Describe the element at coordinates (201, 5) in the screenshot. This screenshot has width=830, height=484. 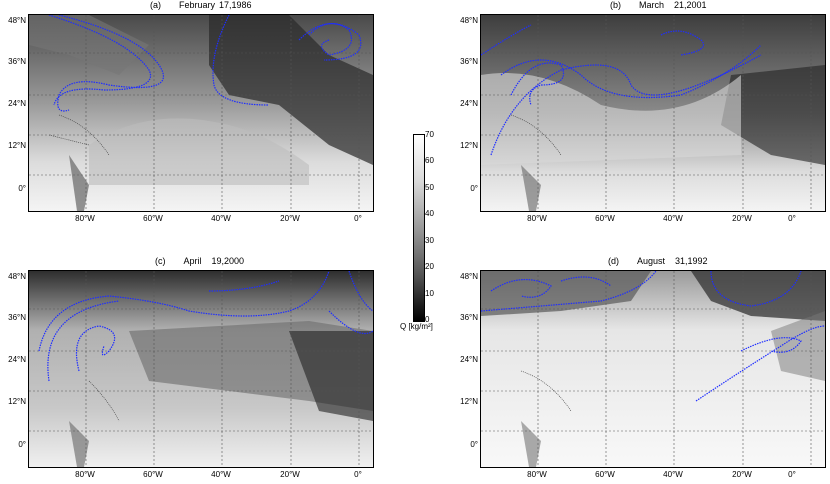
I see `panel-a-title: (a) February 17,1986` at that location.